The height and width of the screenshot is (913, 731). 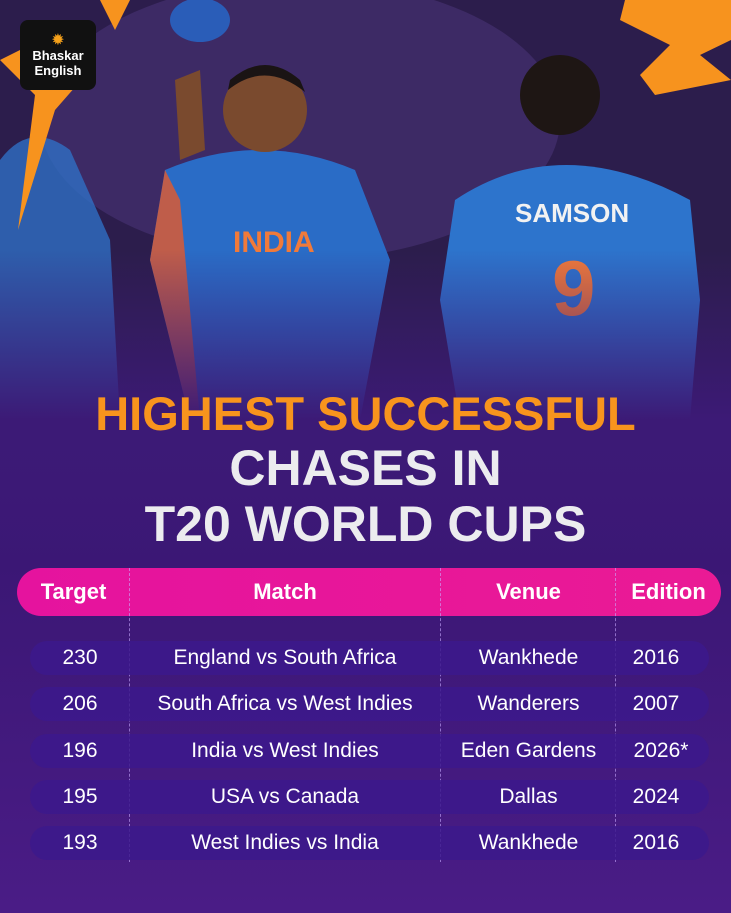 I want to click on cell-target: 206, so click(x=80, y=703).